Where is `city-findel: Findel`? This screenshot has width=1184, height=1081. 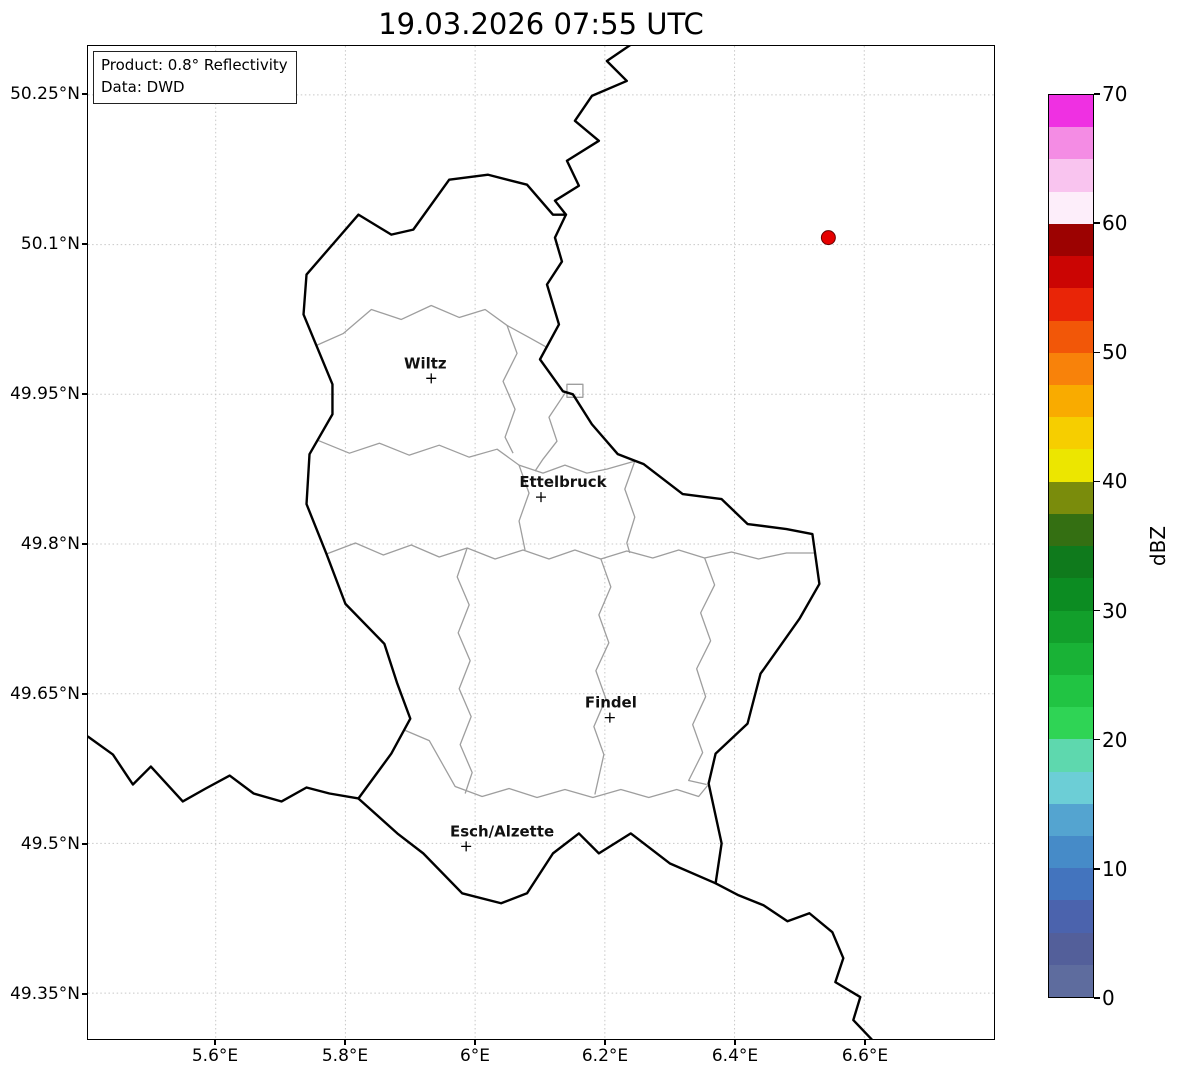
city-findel: Findel is located at coordinates (611, 708).